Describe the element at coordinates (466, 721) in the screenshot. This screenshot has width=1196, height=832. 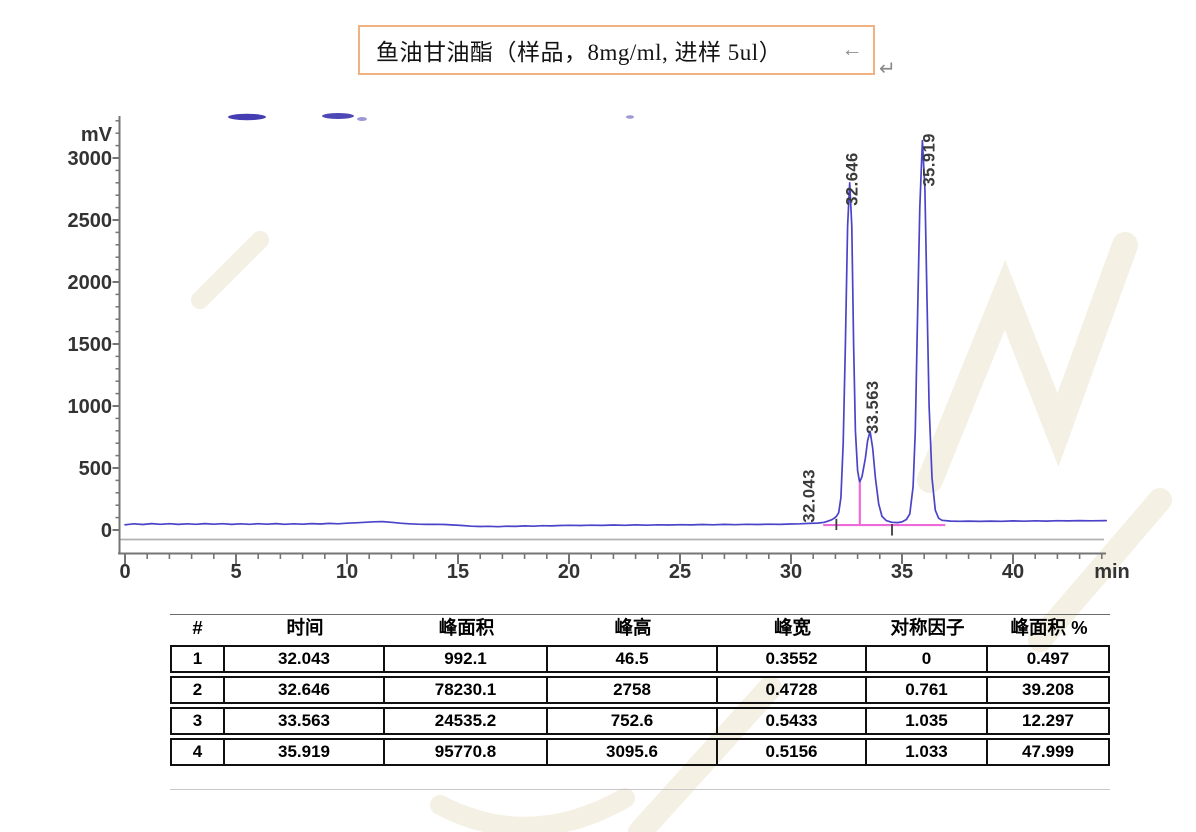
I see `table-cell: 24535.2` at that location.